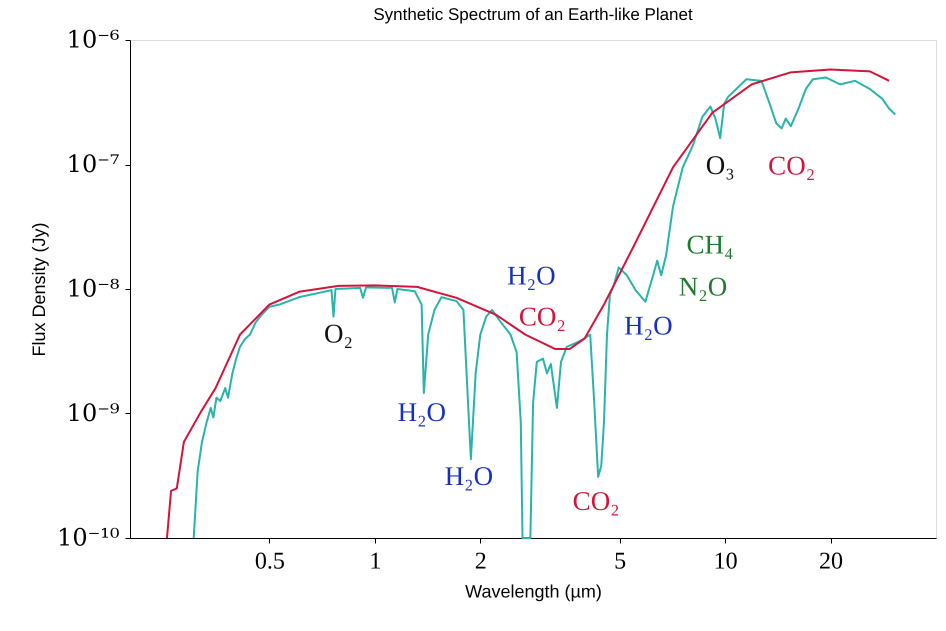 This screenshot has height=631, width=946. What do you see at coordinates (93, 413) in the screenshot?
I see `y-tick-label: 10⁻⁹` at bounding box center [93, 413].